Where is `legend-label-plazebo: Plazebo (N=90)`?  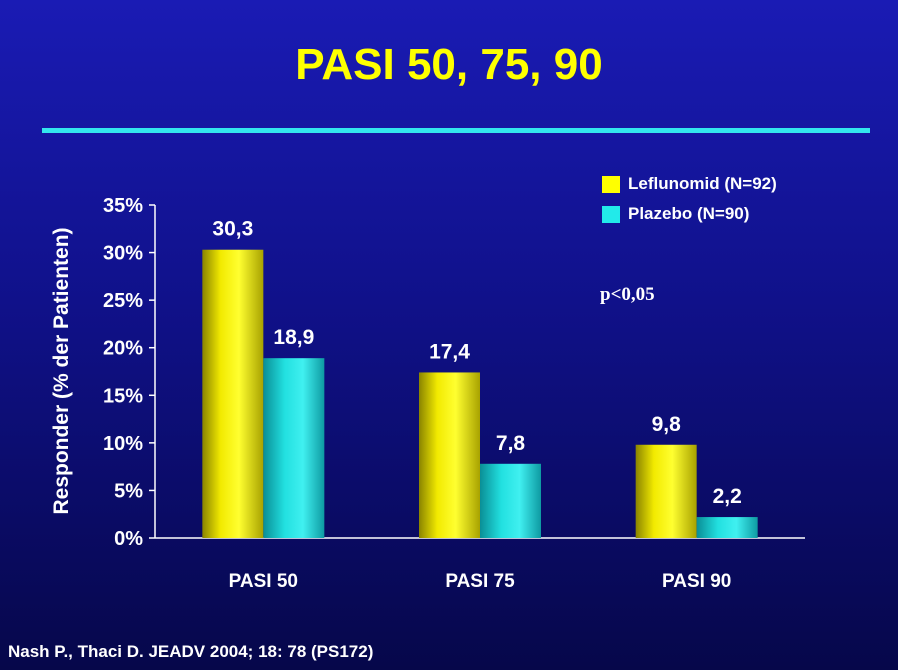 legend-label-plazebo: Plazebo (N=90) is located at coordinates (689, 213).